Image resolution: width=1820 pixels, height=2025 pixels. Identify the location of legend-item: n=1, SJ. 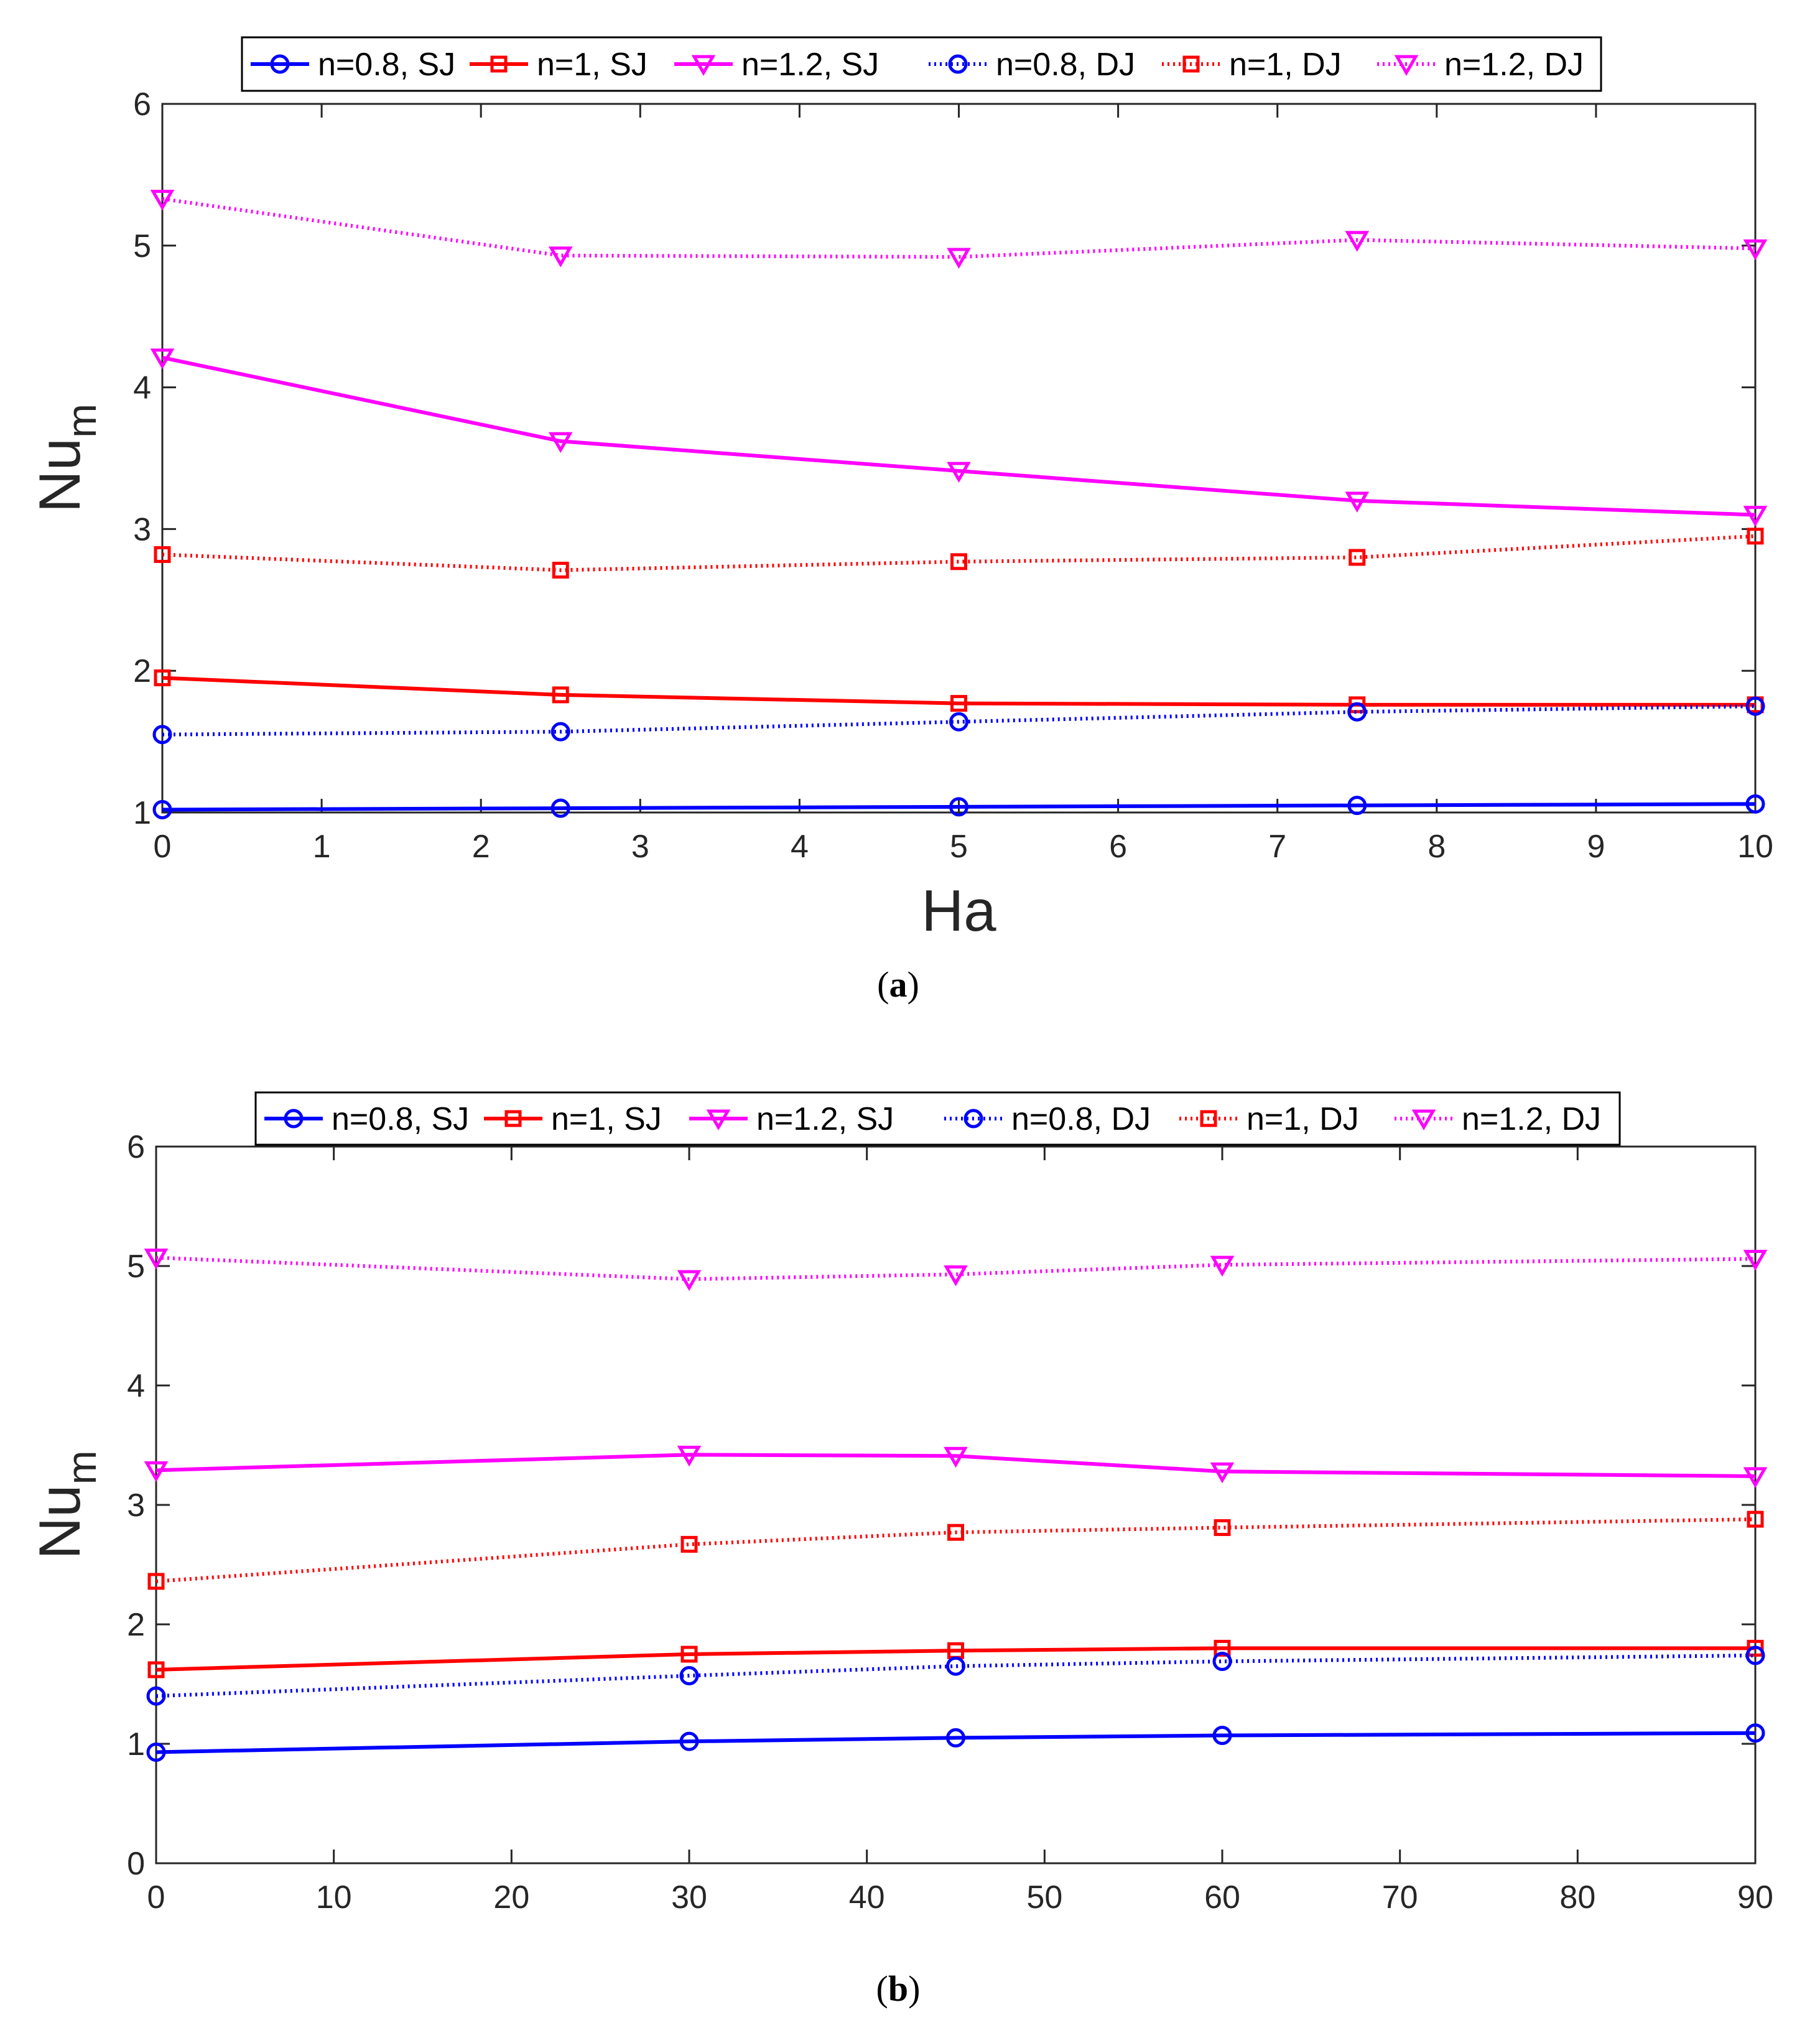
(573, 1119).